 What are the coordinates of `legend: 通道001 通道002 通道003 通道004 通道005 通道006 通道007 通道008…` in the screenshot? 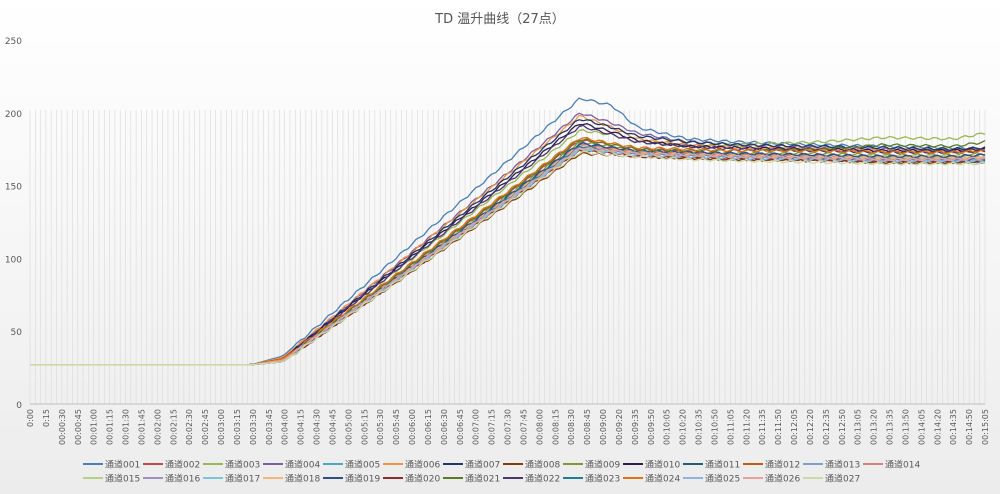 It's located at (501, 472).